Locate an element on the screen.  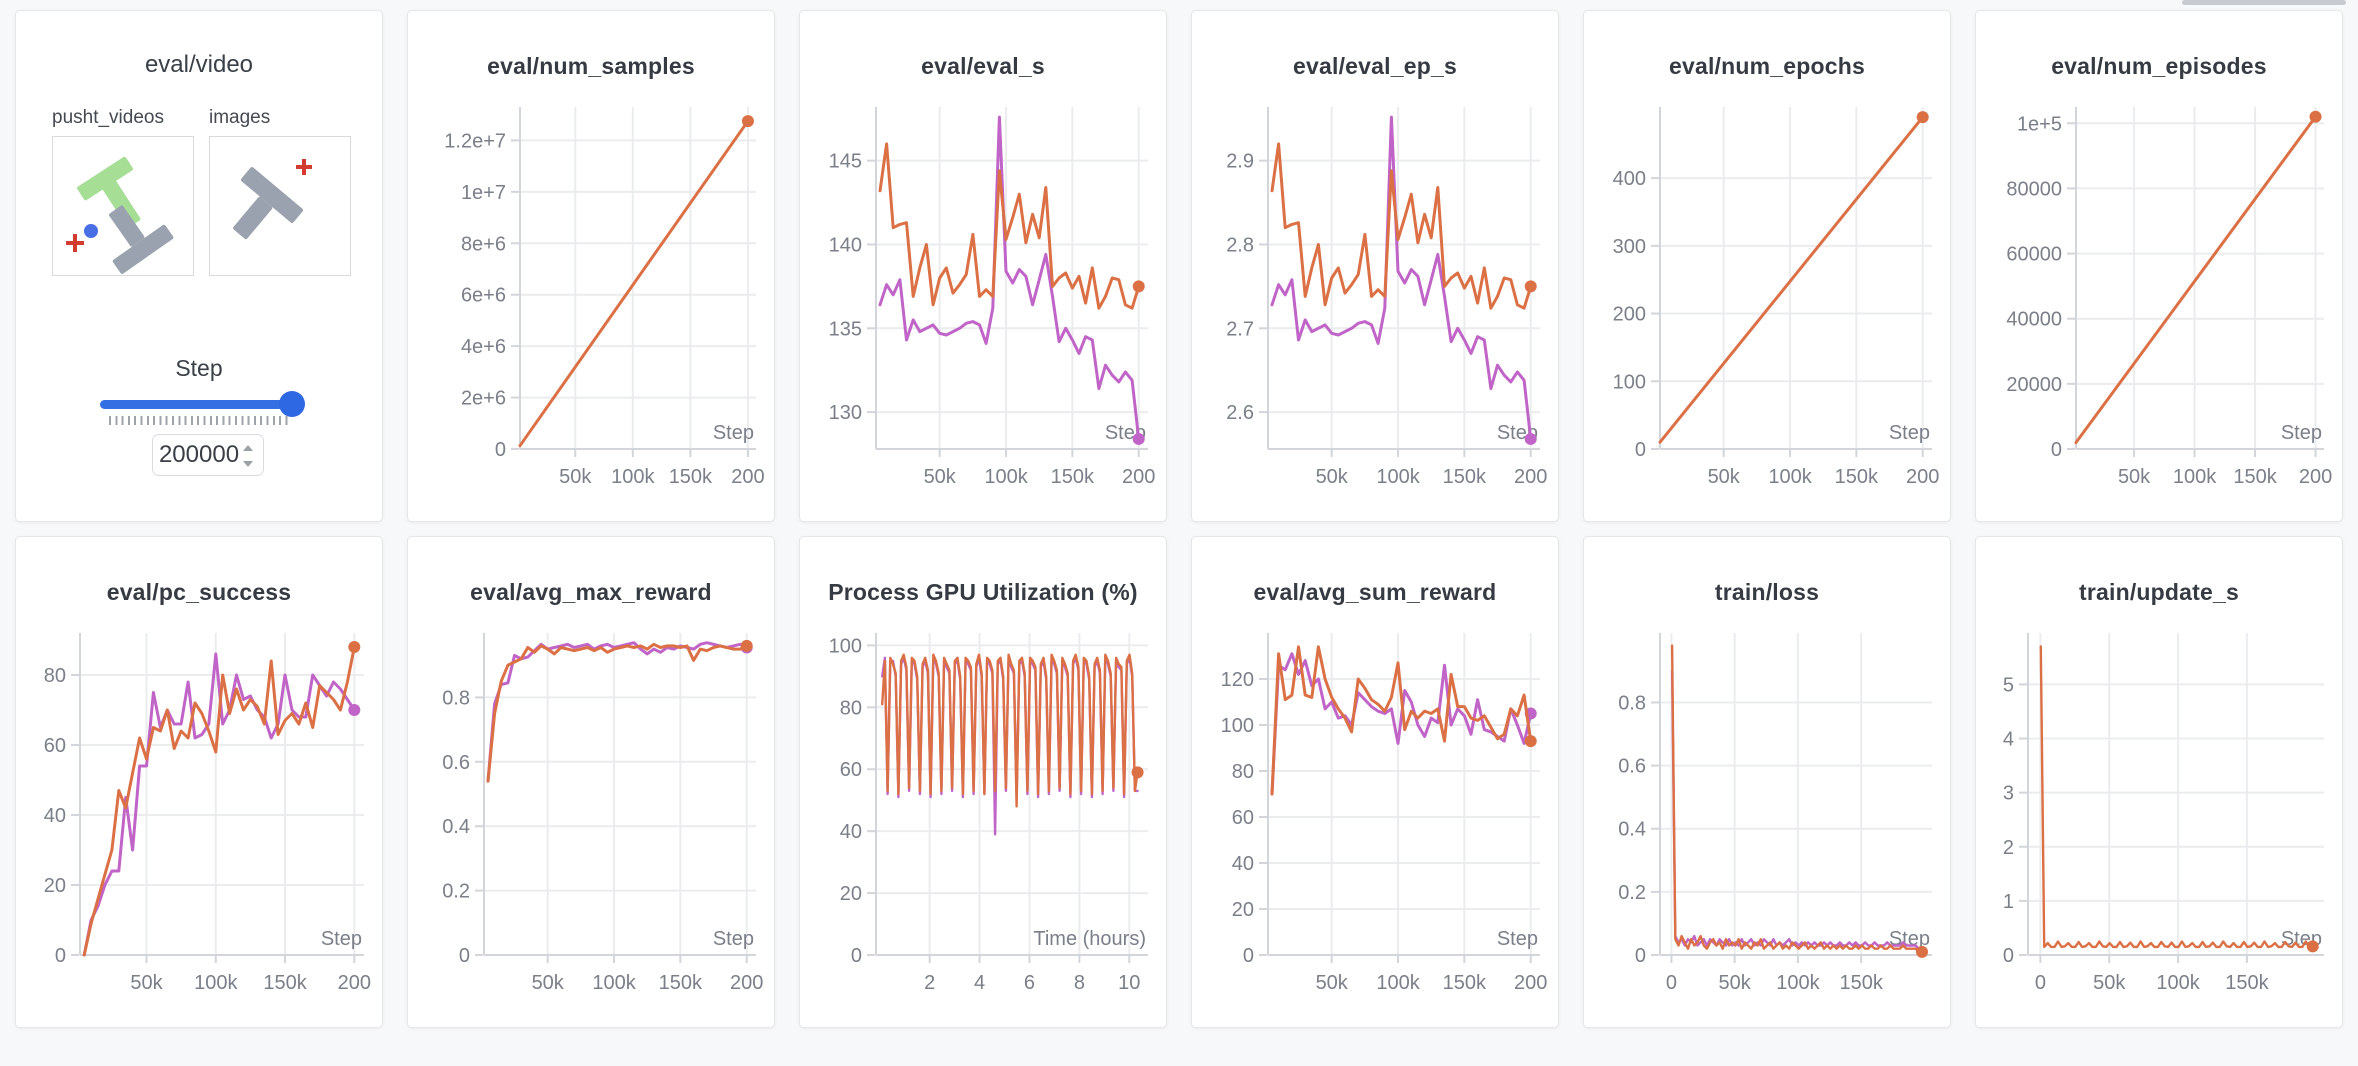
step-slider-handle is located at coordinates (292, 404).